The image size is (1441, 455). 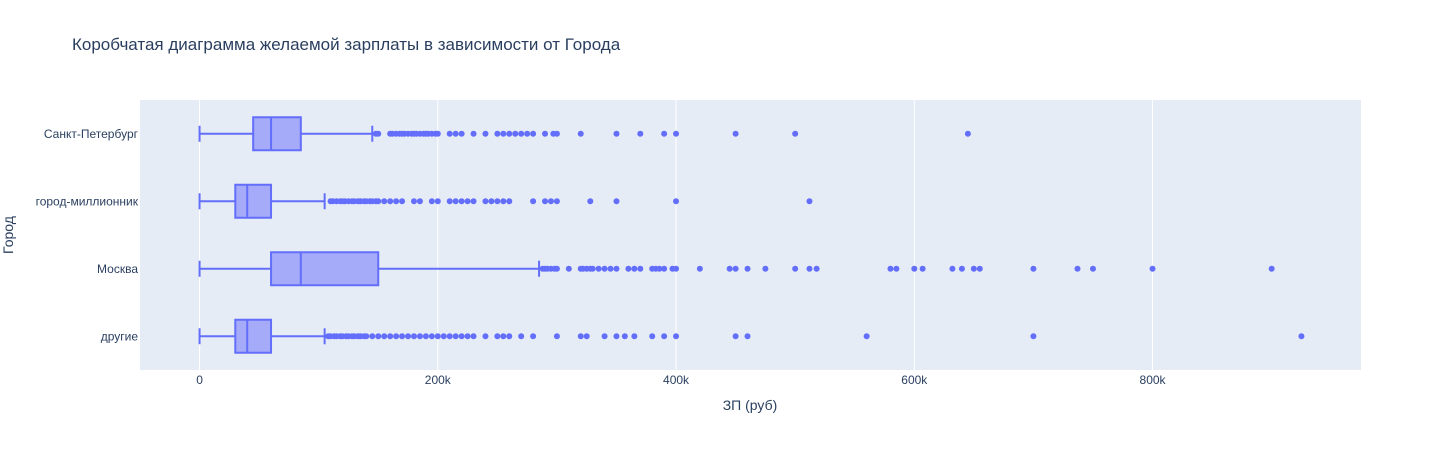 I want to click on y-tick-label: Москва, so click(x=117, y=269).